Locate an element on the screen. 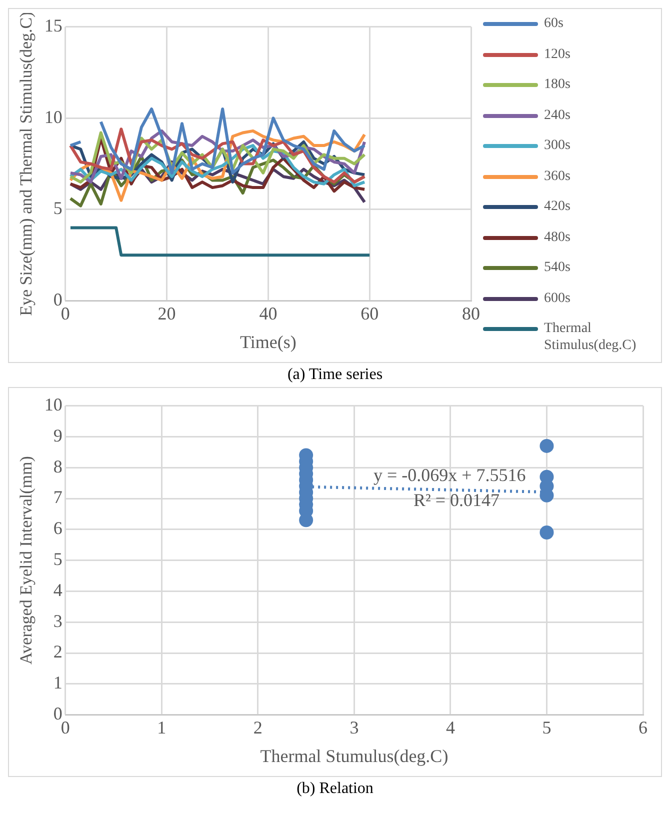 Image resolution: width=670 pixels, height=840 pixels. x-tick-label: 5 is located at coordinates (547, 727).